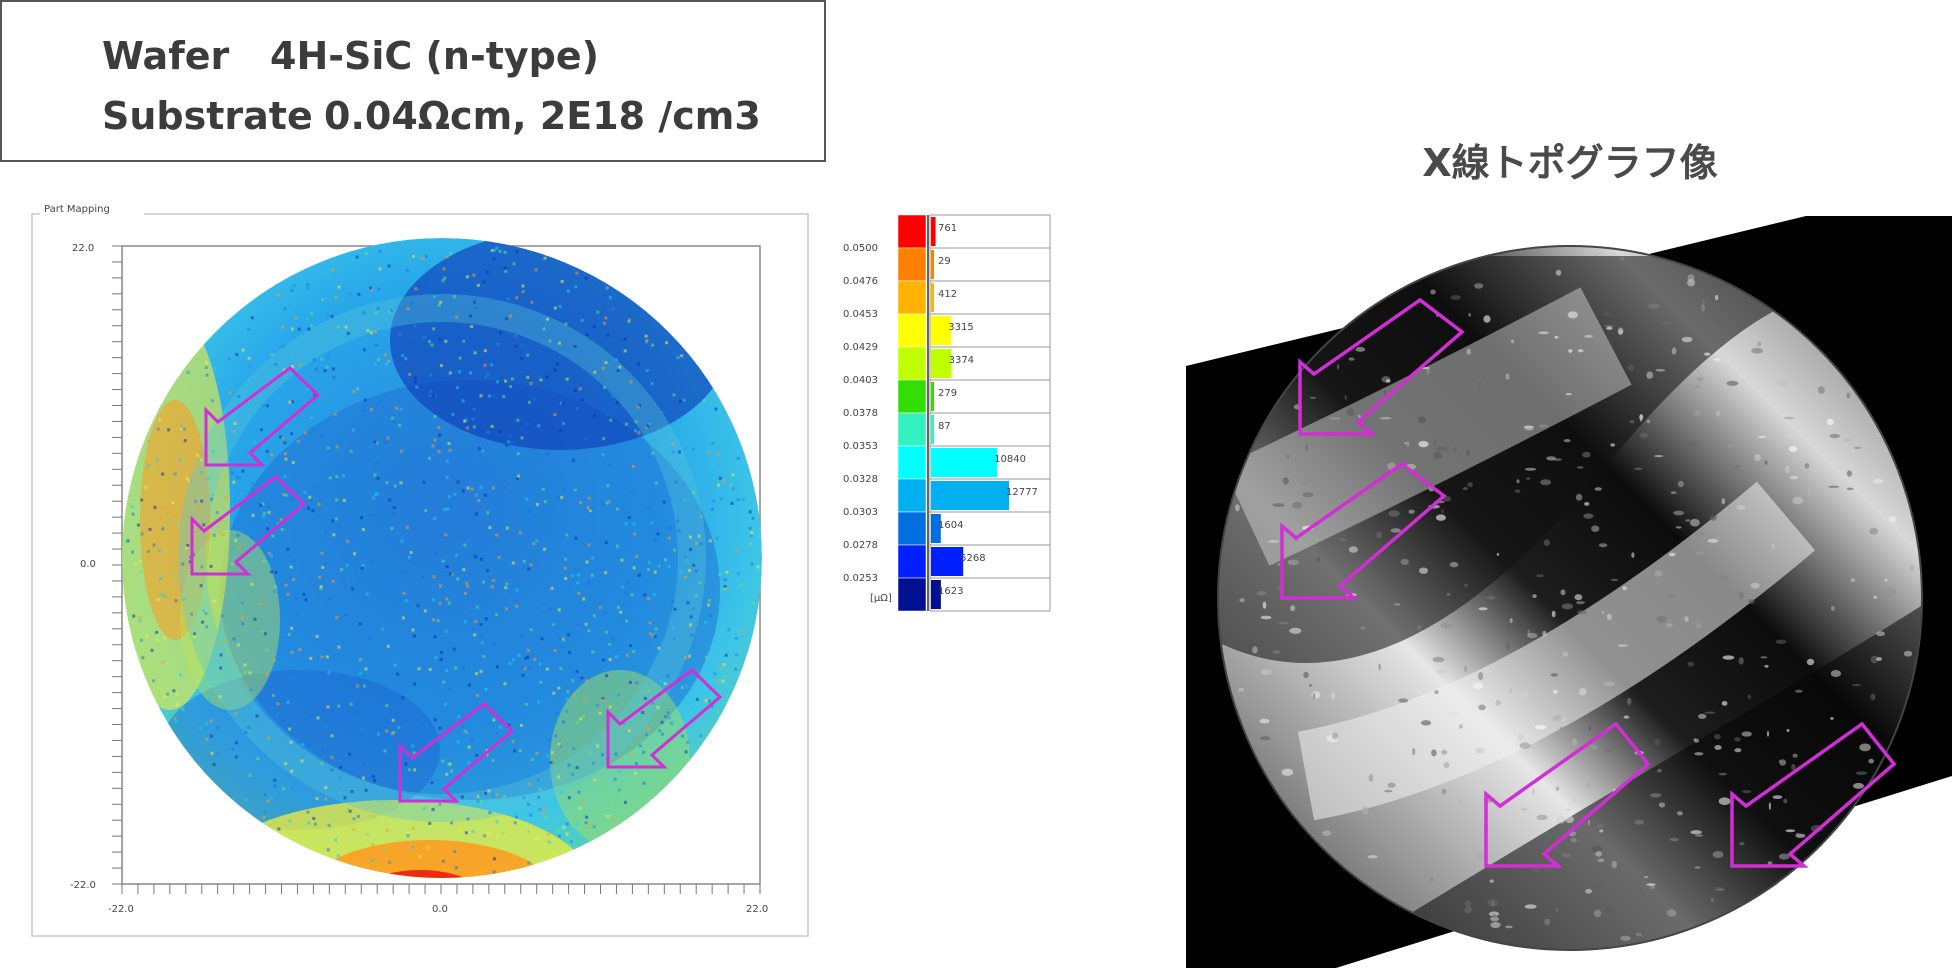 Image resolution: width=1952 pixels, height=968 pixels. What do you see at coordinates (964, 462) in the screenshot?
I see `histogram-bar` at bounding box center [964, 462].